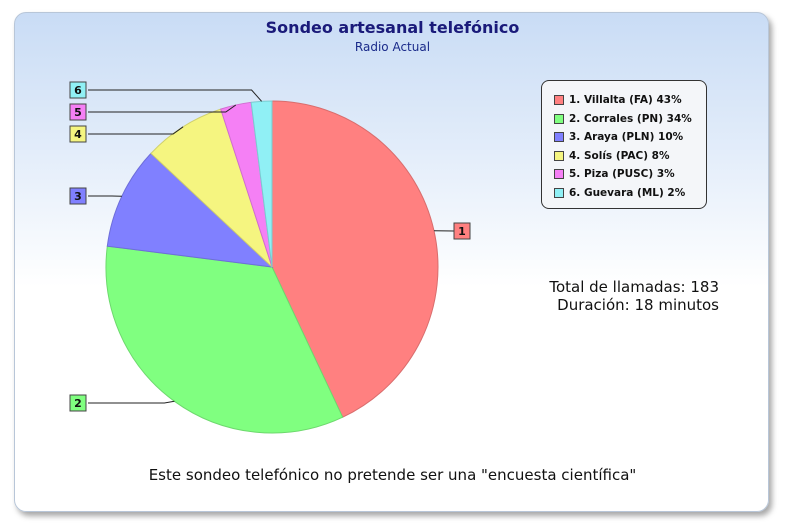 This screenshot has height=529, width=785. I want to click on chart-title: Sondeo artesanal telefónico, so click(392, 27).